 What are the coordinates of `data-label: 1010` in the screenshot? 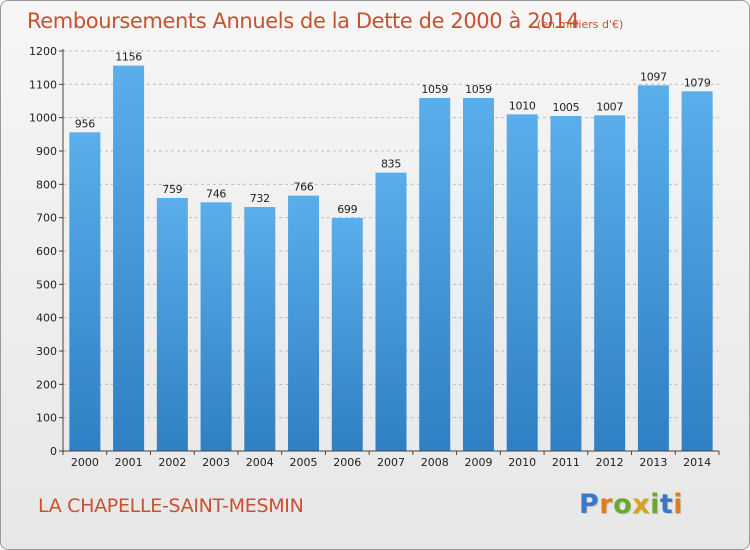 It's located at (522, 105).